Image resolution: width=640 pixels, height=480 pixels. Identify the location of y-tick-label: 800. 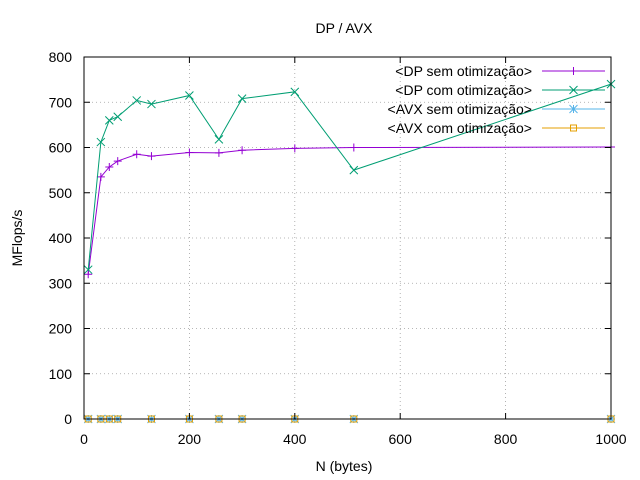
(61, 57).